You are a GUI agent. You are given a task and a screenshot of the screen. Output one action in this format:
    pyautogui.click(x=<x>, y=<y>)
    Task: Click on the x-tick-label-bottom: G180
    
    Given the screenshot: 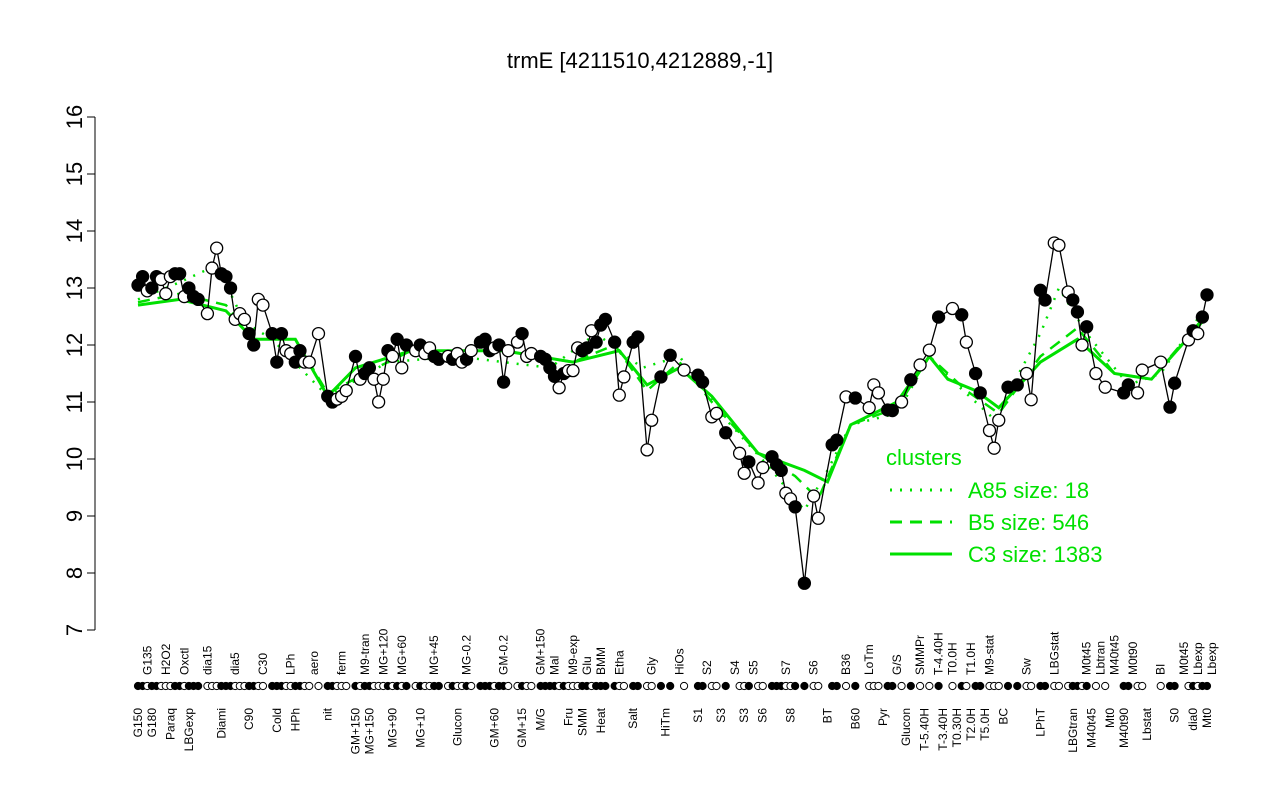 What is the action you would take?
    pyautogui.click(x=152, y=723)
    